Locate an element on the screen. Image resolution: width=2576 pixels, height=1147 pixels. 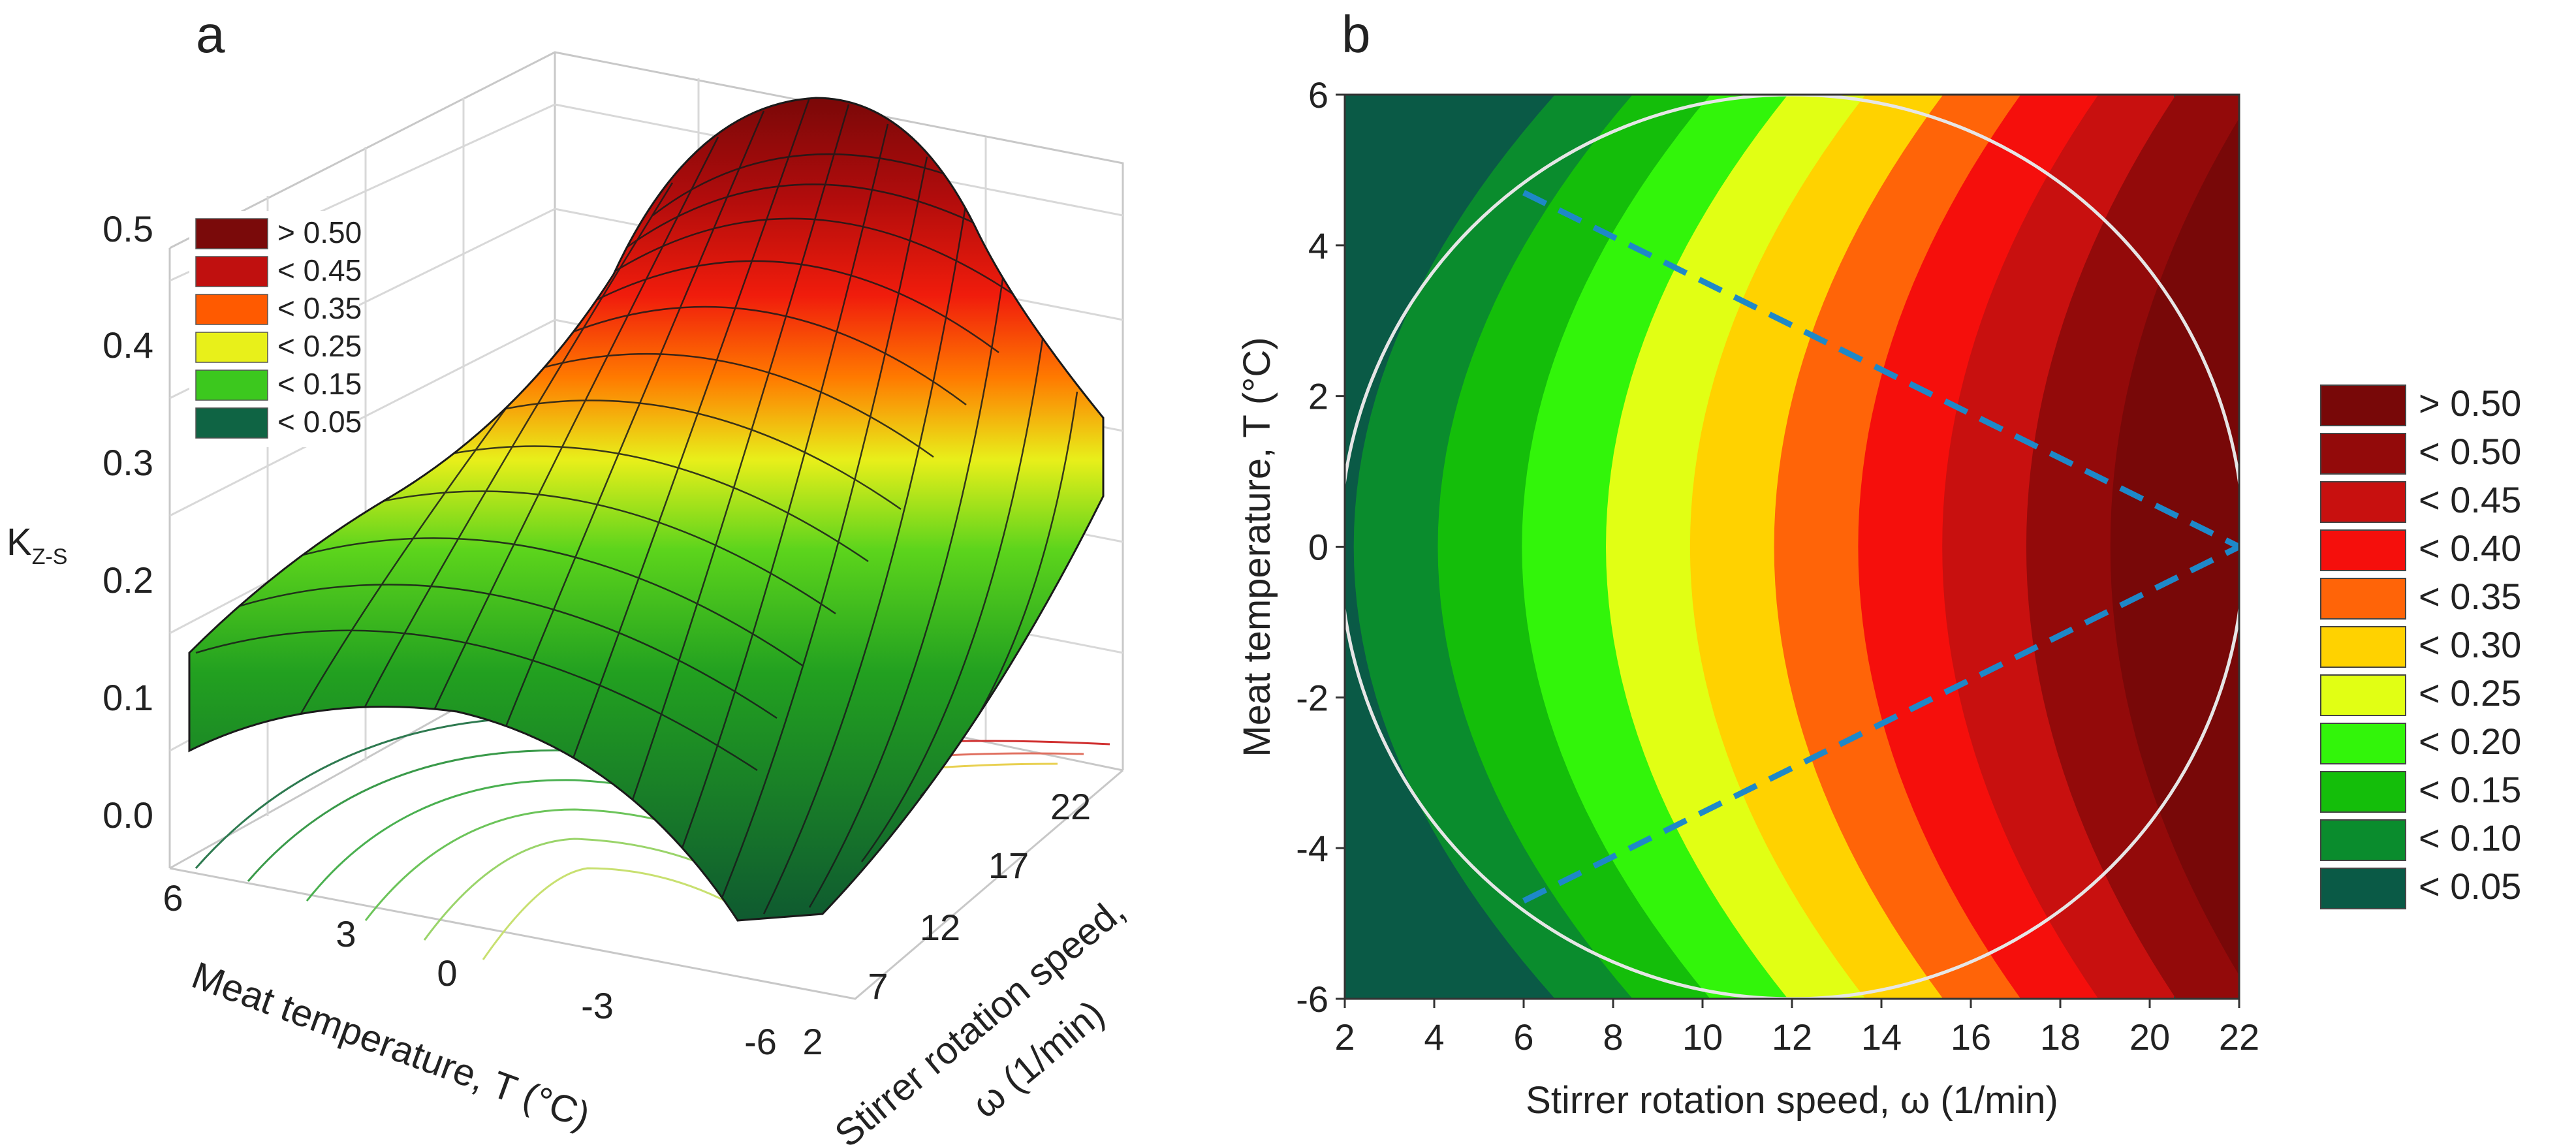
legend-a-label: < 0.45 is located at coordinates (319, 270).